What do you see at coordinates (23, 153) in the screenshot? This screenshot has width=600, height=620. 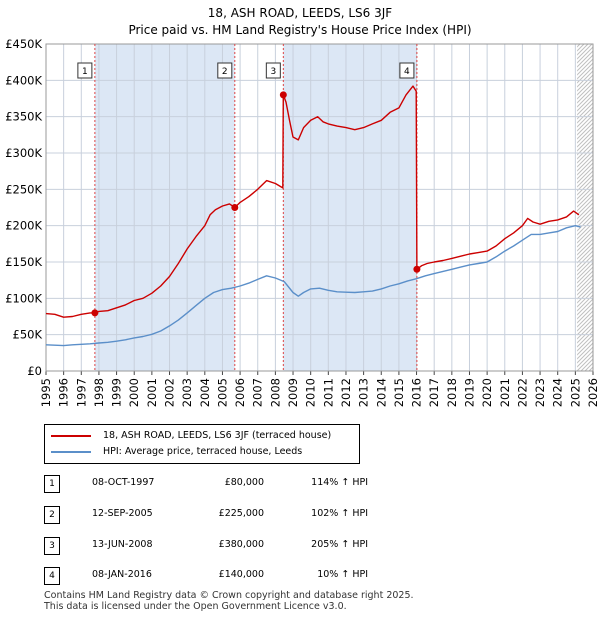 I see `y-tick-label: £300K` at bounding box center [23, 153].